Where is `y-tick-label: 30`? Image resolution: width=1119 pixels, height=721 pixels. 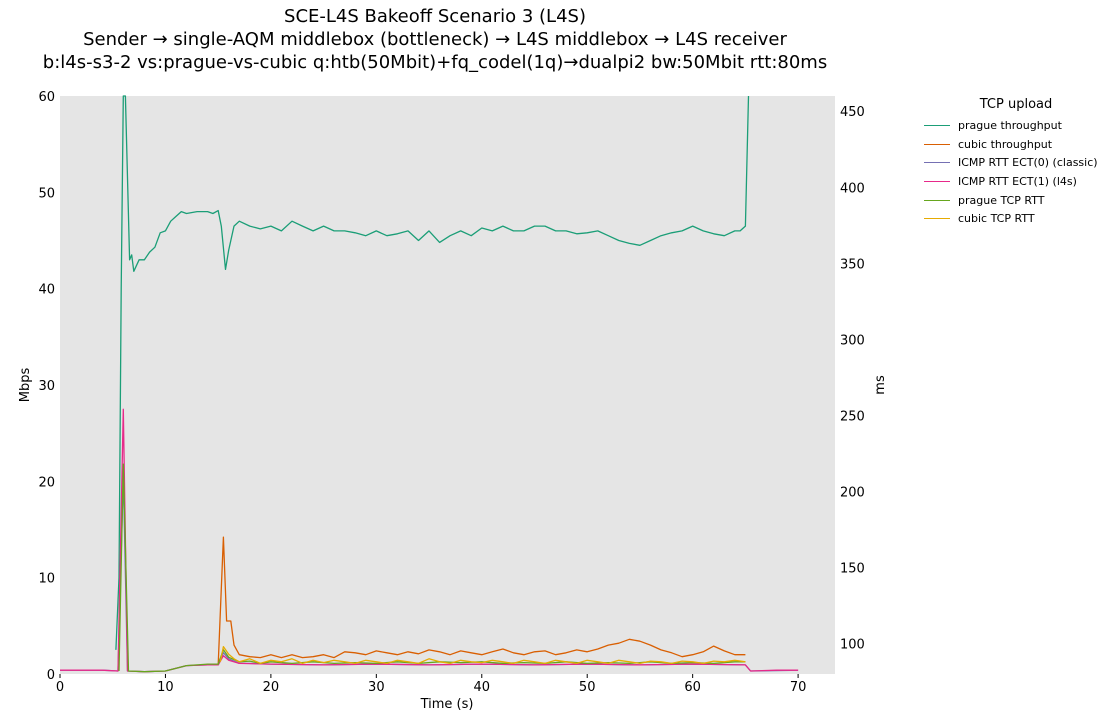
y-tick-label: 30 is located at coordinates (46, 386).